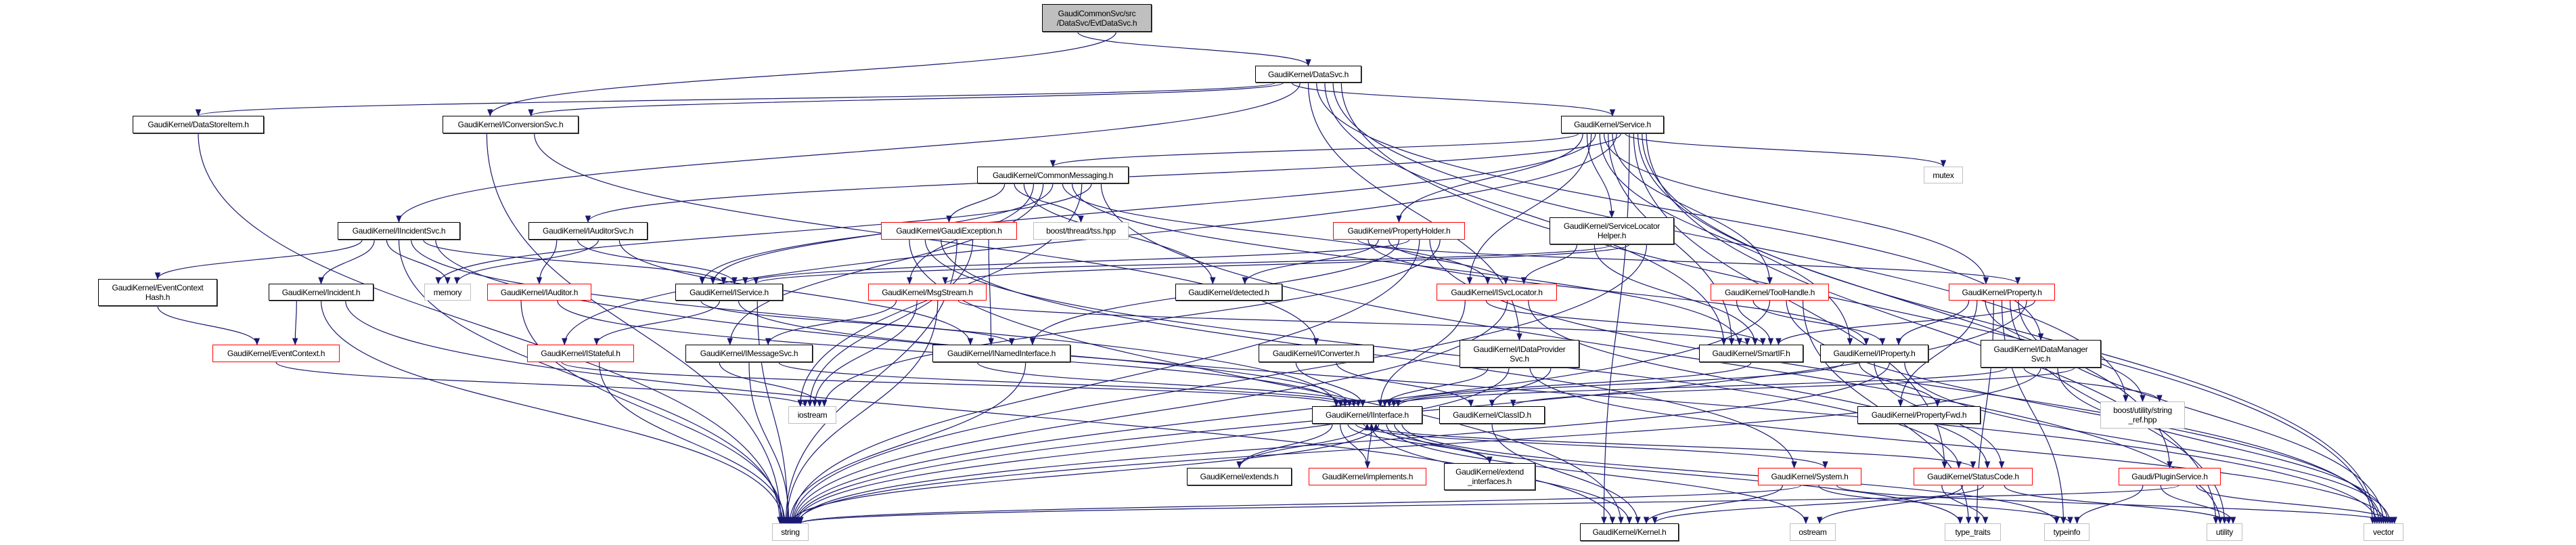 This screenshot has height=545, width=2576. Describe the element at coordinates (1081, 231) in the screenshot. I see `node-tss: boost/thread/tss.hpp` at that location.